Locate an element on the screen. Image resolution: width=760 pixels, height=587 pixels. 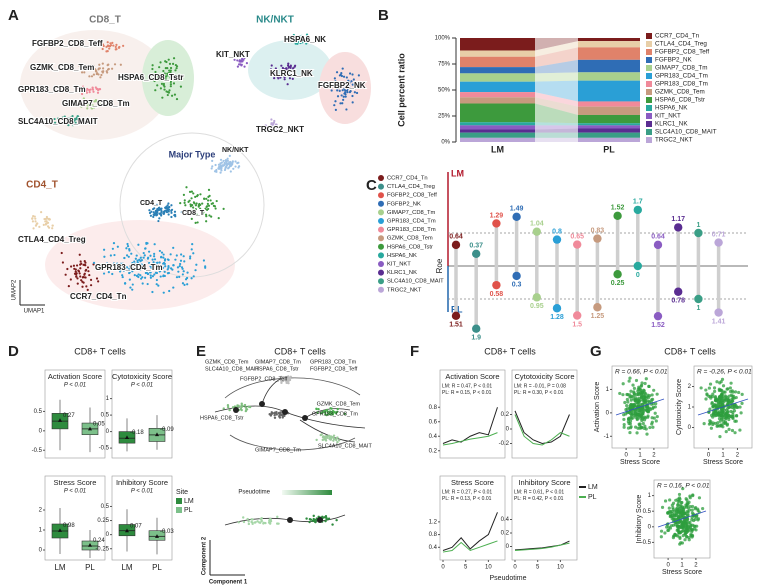
subplot-title: Cytotoxicity Score is located at coordinates (544, 376).